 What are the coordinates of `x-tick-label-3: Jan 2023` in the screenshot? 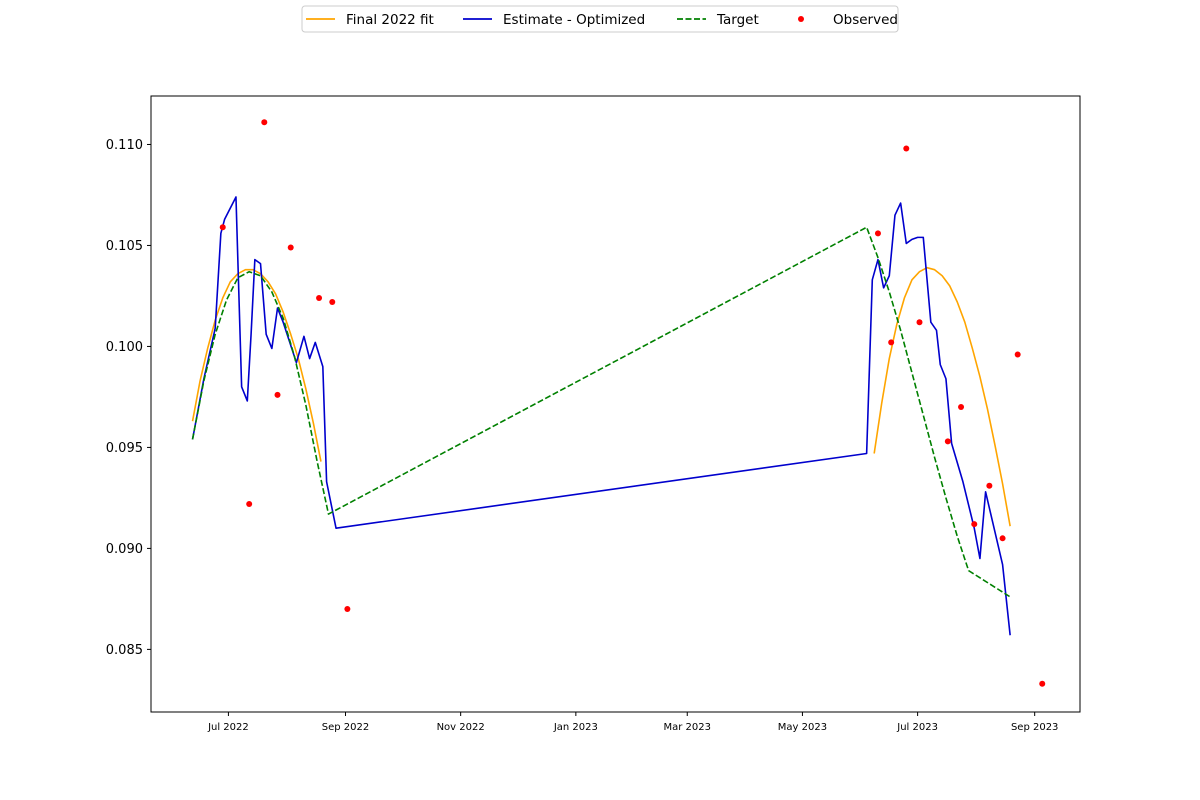 It's located at (575, 727).